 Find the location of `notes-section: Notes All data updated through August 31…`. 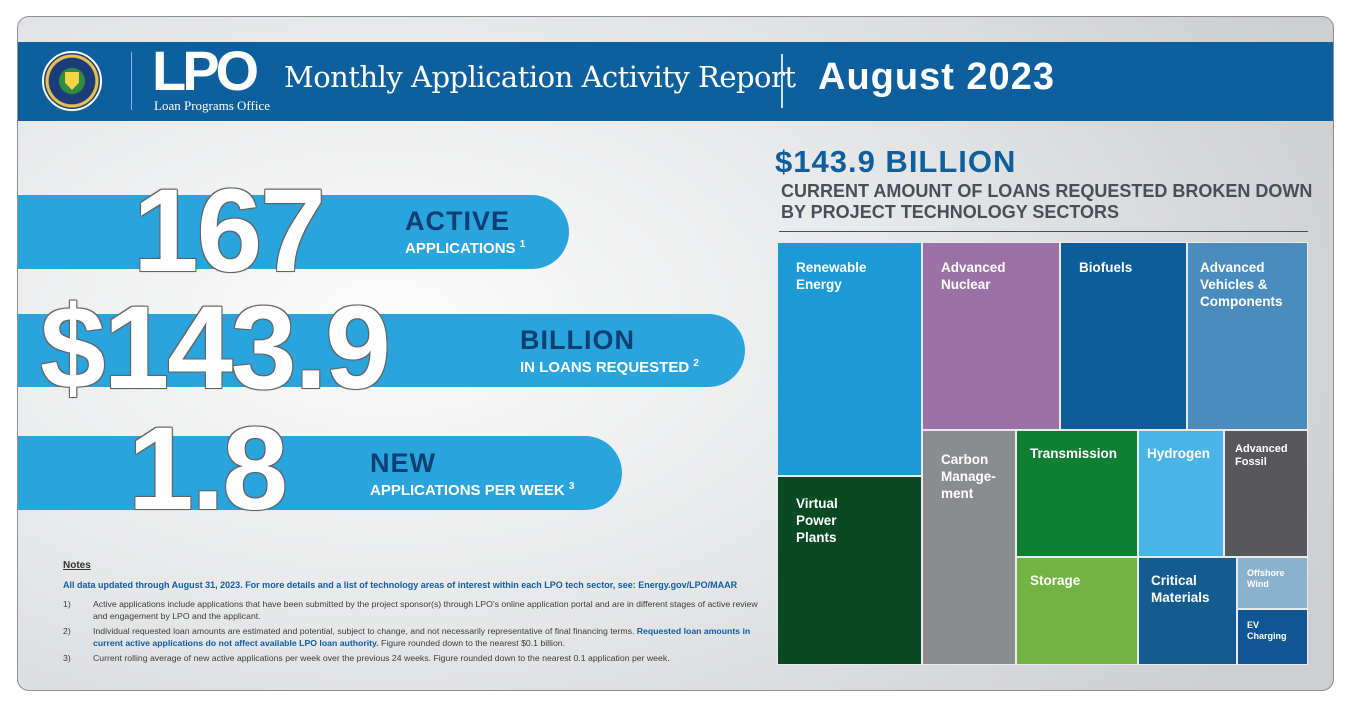

notes-section: Notes All data updated through August 31… is located at coordinates (418, 613).